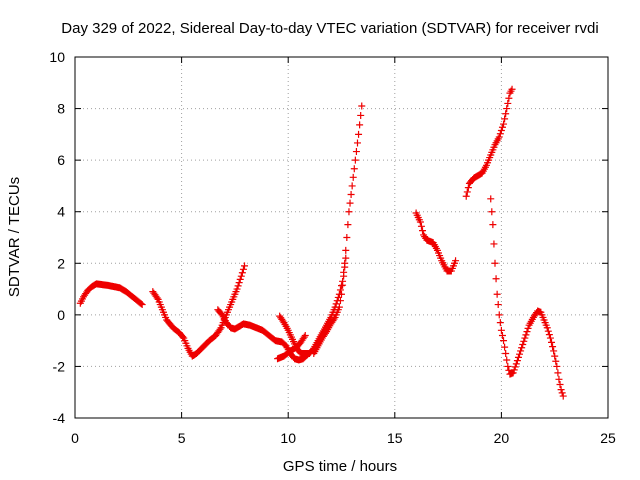 This screenshot has width=640, height=480. What do you see at coordinates (59, 418) in the screenshot?
I see `y-tick-label: -4` at bounding box center [59, 418].